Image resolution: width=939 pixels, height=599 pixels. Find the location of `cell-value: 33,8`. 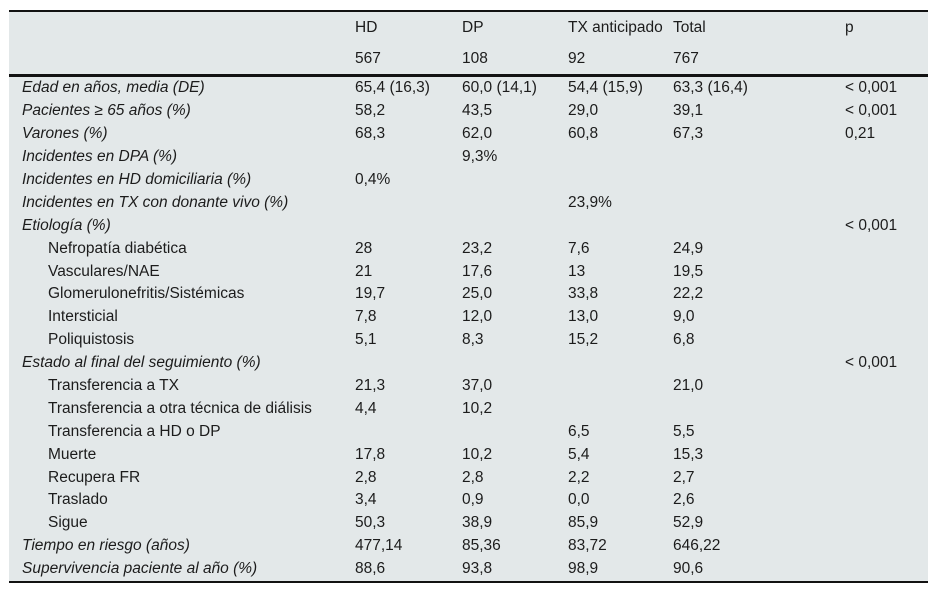

cell-value: 33,8 is located at coordinates (583, 294).